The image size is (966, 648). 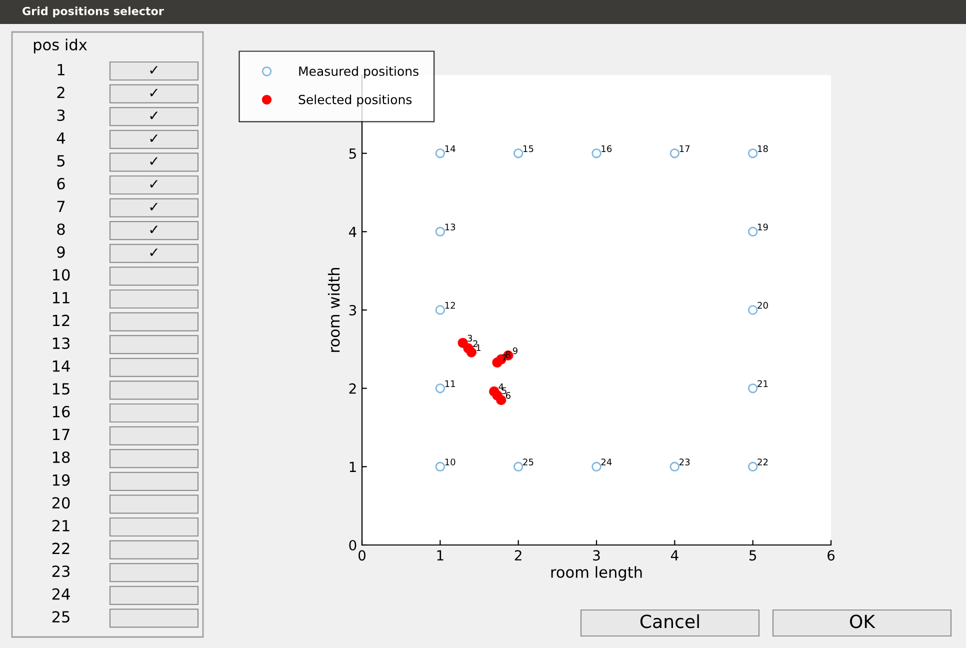 I want to click on annotation: 20, so click(x=763, y=305).